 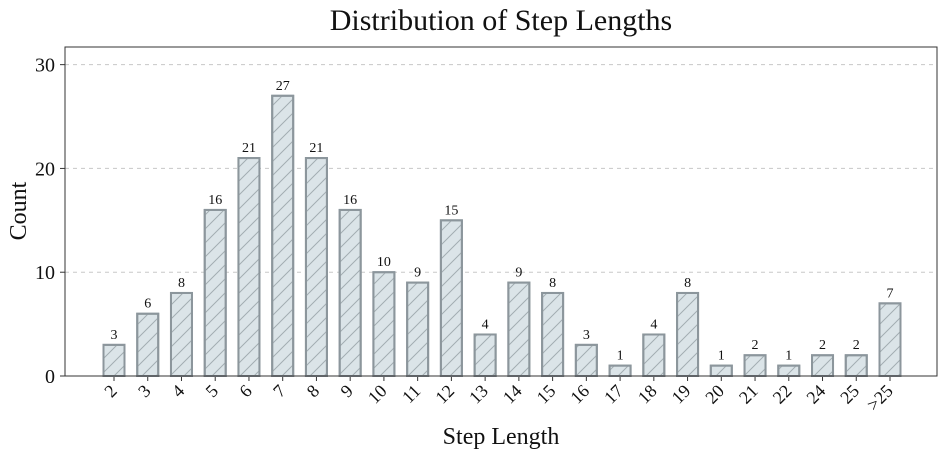 What do you see at coordinates (19, 210) in the screenshot?
I see `y-axis-label: Count` at bounding box center [19, 210].